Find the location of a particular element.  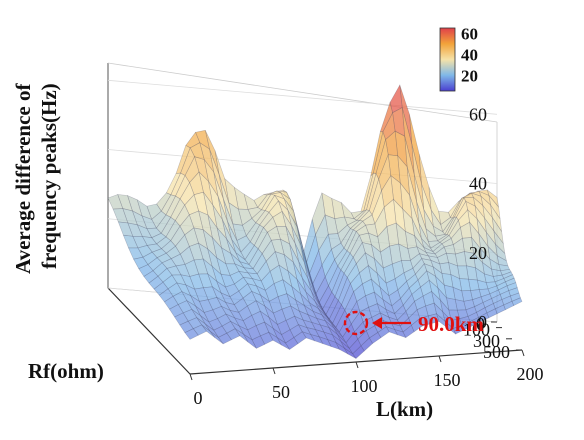

colorbar-tick-label: 60 is located at coordinates (469, 33).